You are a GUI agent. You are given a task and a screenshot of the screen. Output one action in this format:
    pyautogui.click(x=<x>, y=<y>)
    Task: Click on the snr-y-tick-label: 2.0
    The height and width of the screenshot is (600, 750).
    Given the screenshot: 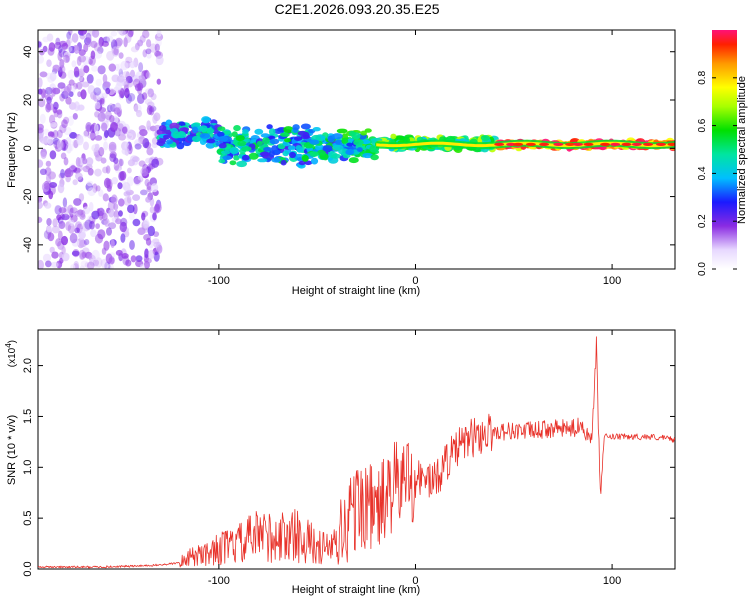 What is the action you would take?
    pyautogui.click(x=28, y=365)
    